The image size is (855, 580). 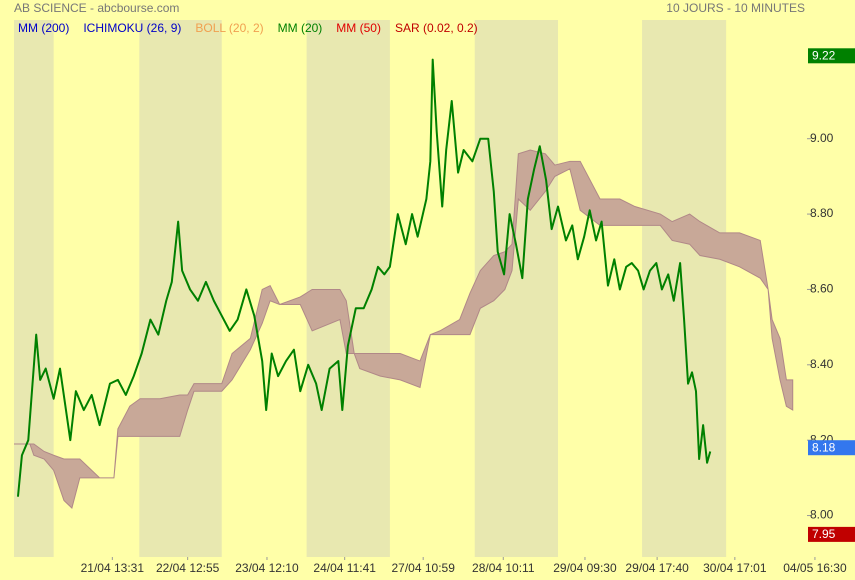 I want to click on x-tick-label: 27/04 10:59, so click(x=423, y=568).